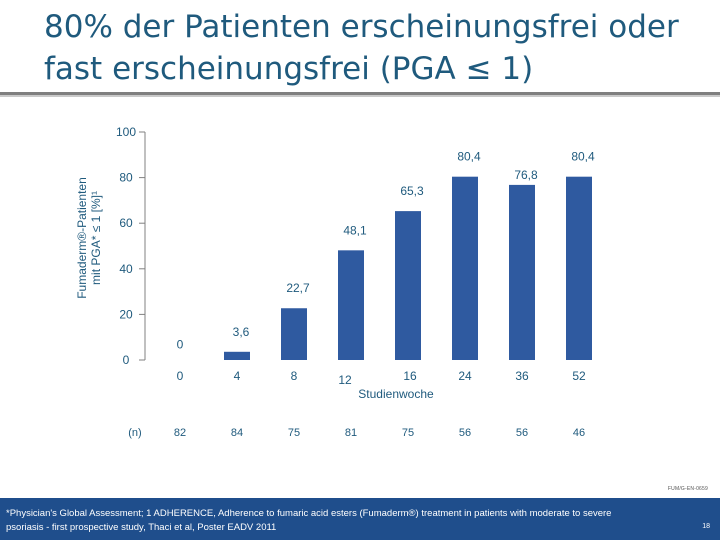 This screenshot has width=720, height=540. Describe the element at coordinates (465, 376) in the screenshot. I see `x-tick-label: 24` at that location.